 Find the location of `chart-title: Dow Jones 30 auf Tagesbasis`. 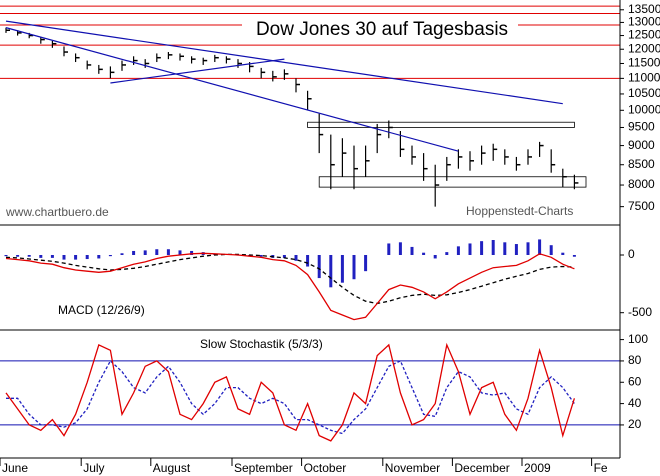

chart-title: Dow Jones 30 auf Tagesbasis is located at coordinates (382, 29).